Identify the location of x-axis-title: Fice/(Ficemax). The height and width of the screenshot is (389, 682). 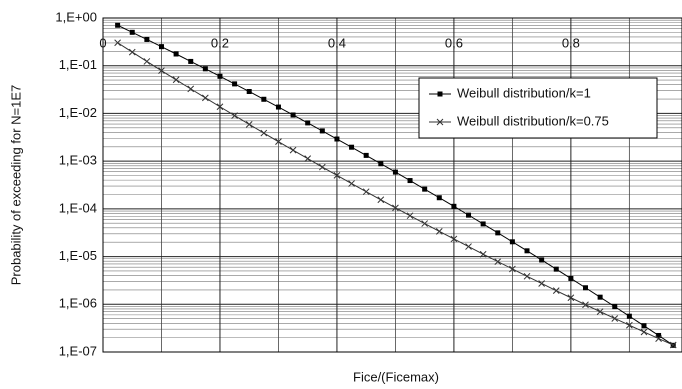
(396, 376).